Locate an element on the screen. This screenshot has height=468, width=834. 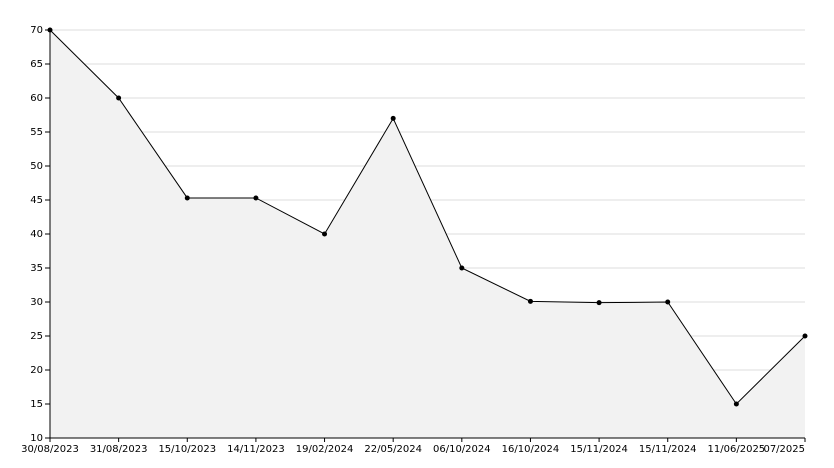
y-tick-label: 40 is located at coordinates (36, 234).